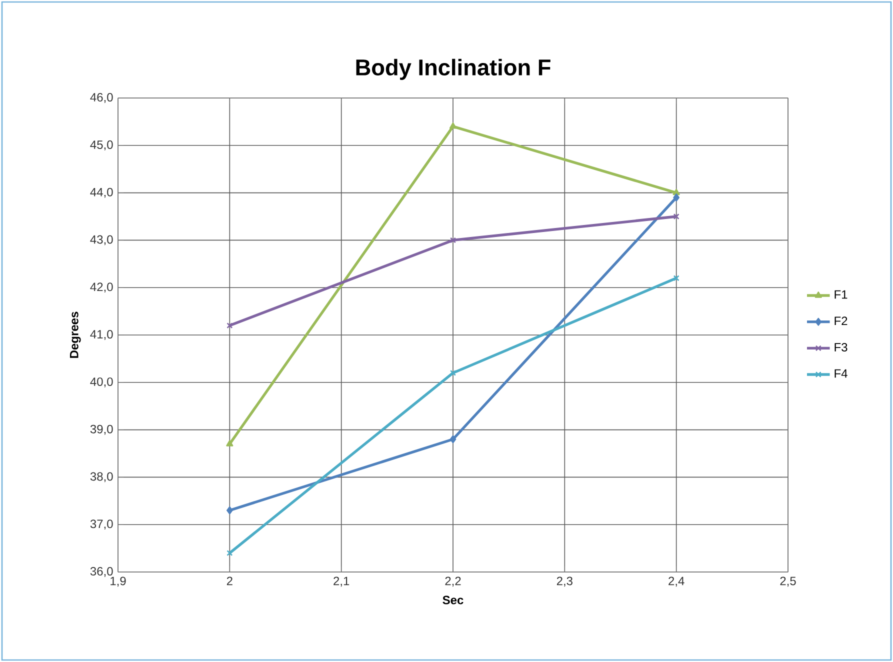 The image size is (893, 662). Describe the element at coordinates (841, 373) in the screenshot. I see `legend-label: F4` at that location.